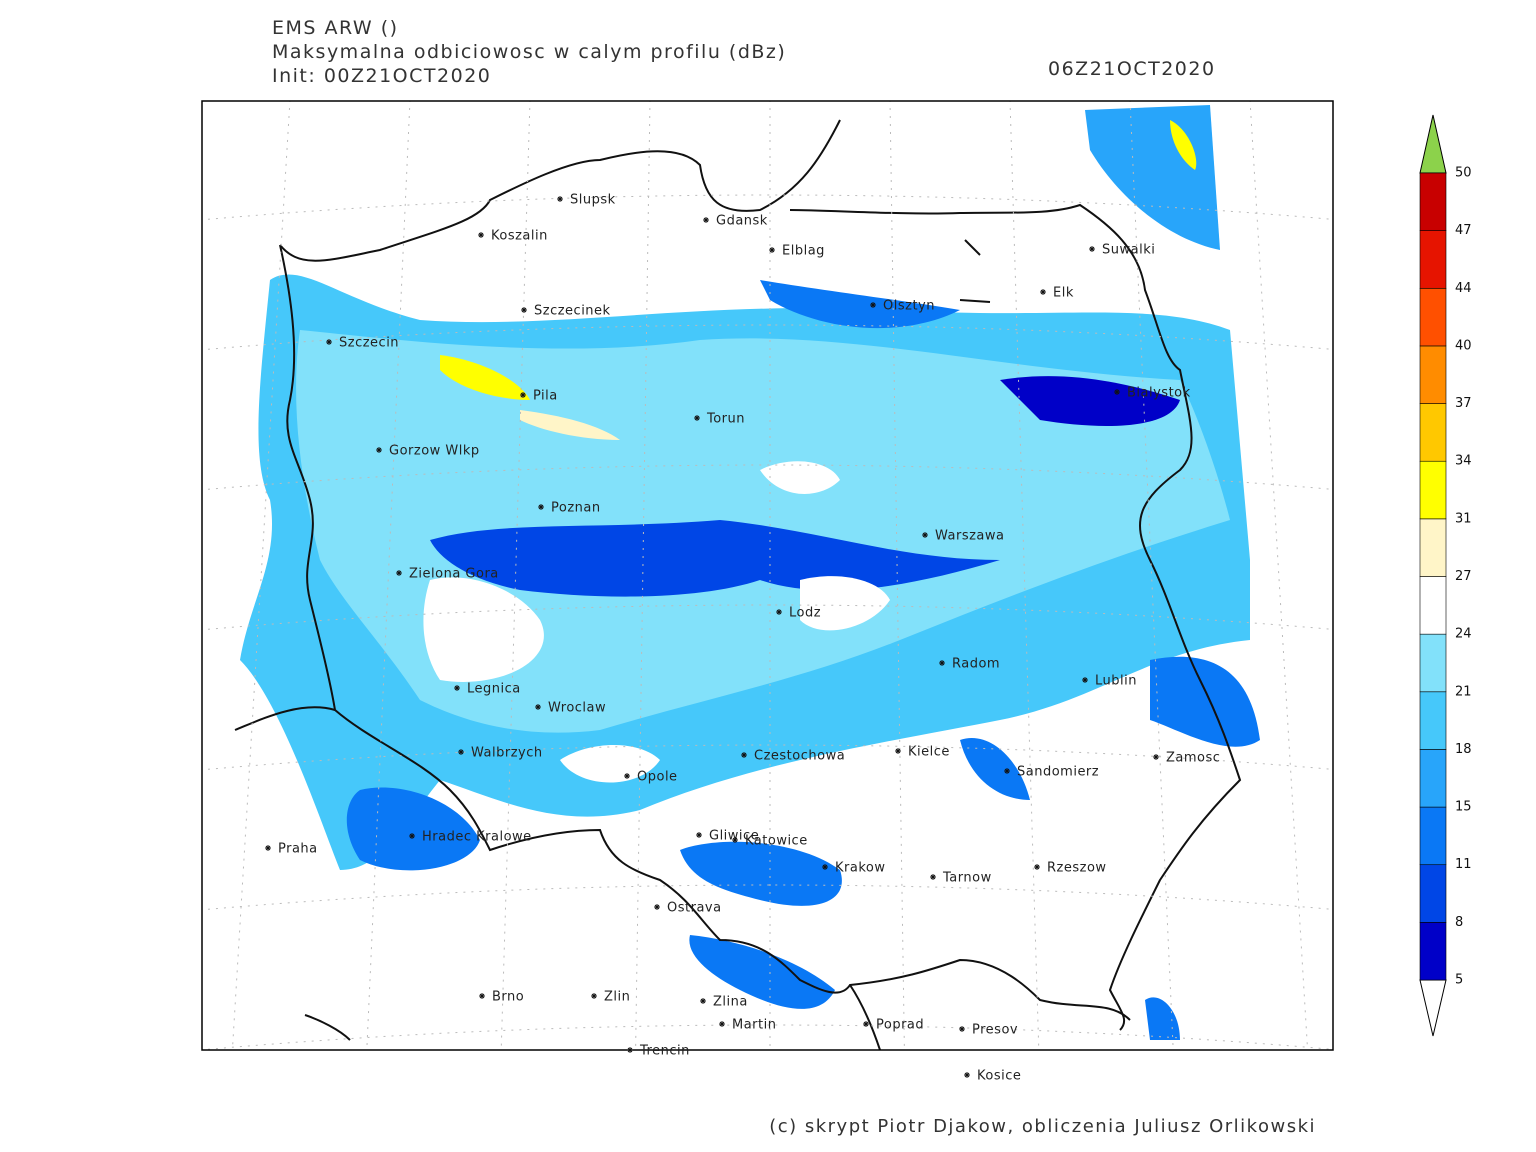 The width and height of the screenshot is (1536, 1152). What do you see at coordinates (477, 837) in the screenshot?
I see `city-label: Hradec Kralowe` at bounding box center [477, 837].